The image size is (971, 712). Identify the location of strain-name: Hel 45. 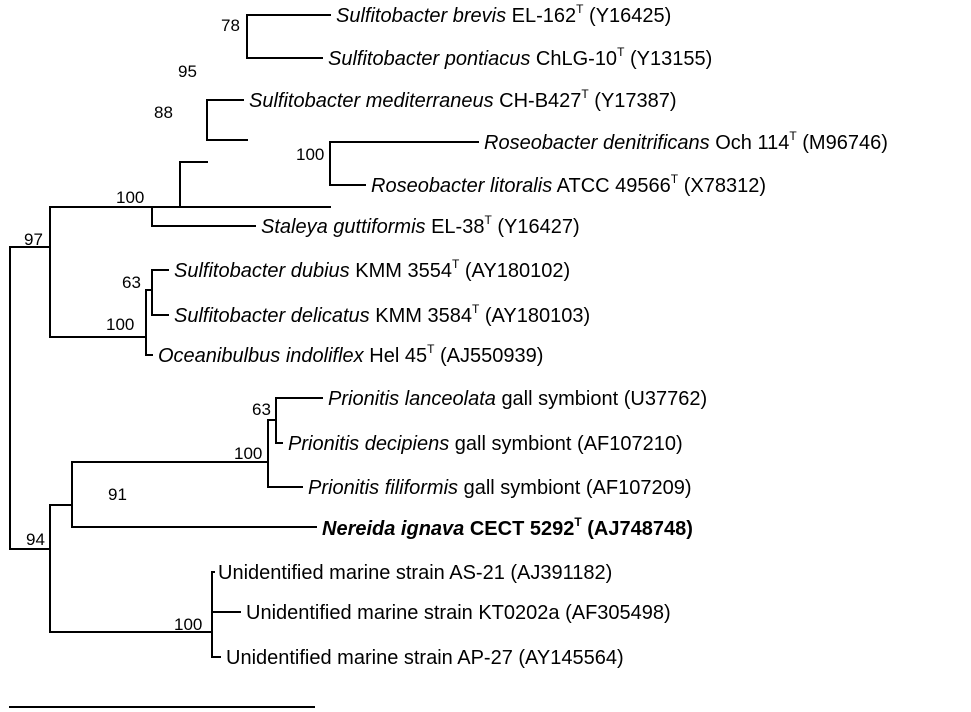
(398, 356).